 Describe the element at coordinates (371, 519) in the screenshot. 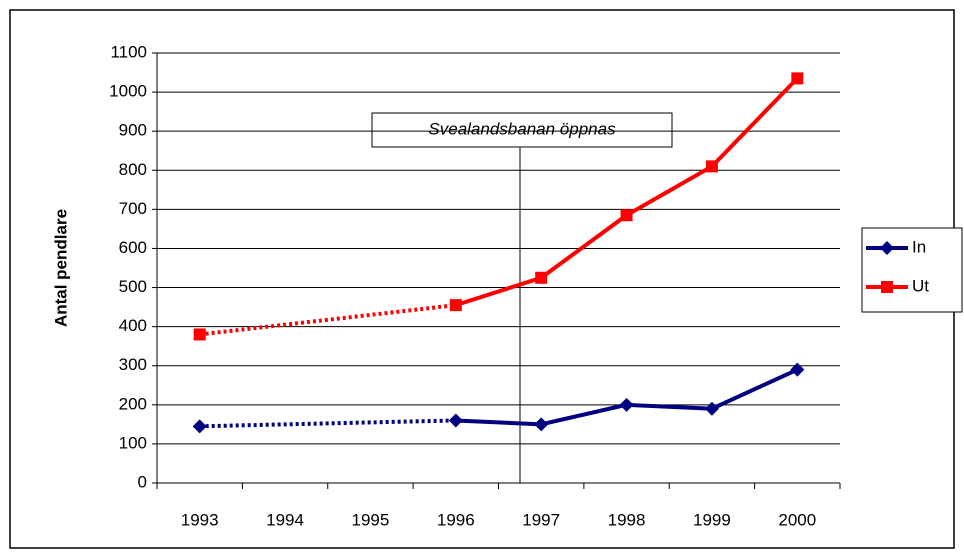

I see `x-tick-label: 1995` at that location.